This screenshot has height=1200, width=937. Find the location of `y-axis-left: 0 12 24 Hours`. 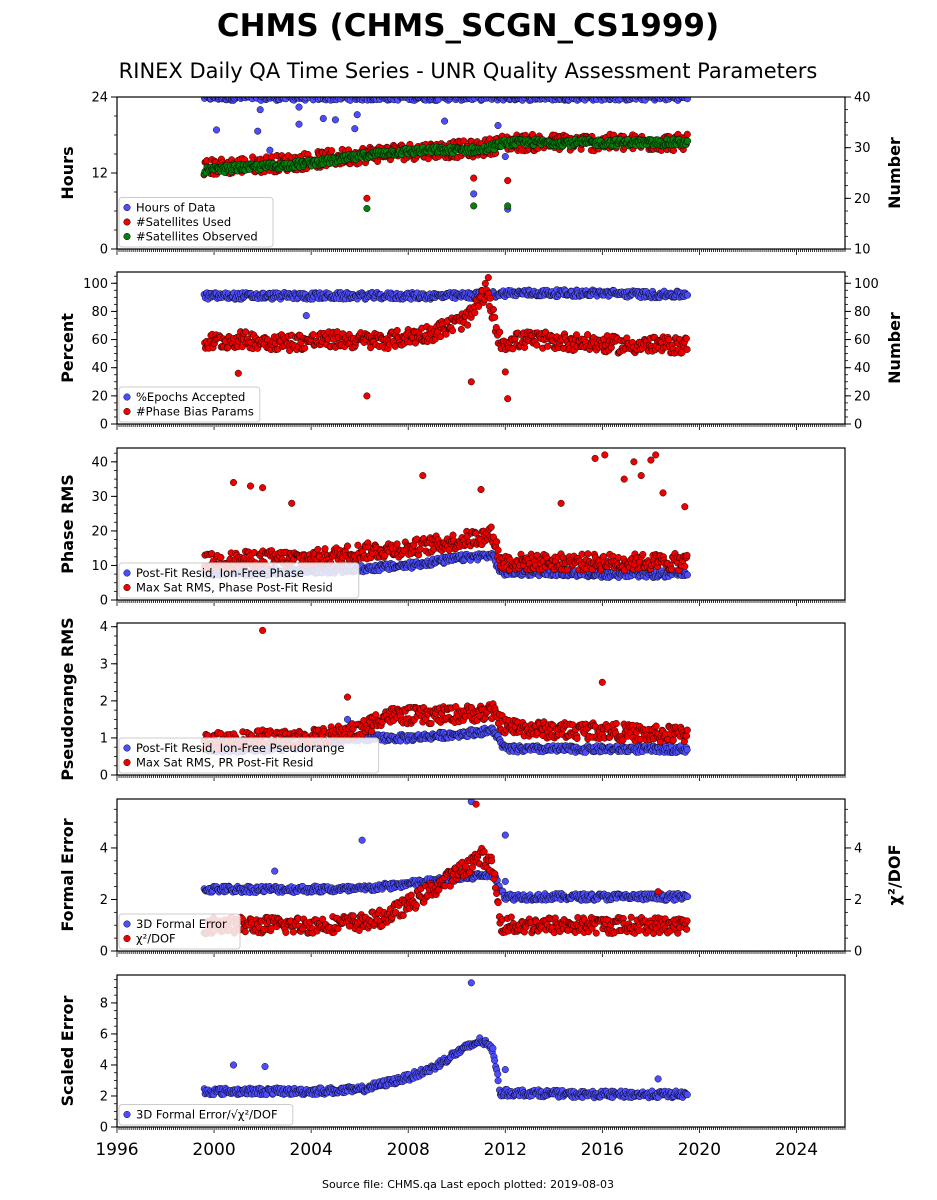

y-axis-left: 0 12 24 Hours is located at coordinates (87, 174).